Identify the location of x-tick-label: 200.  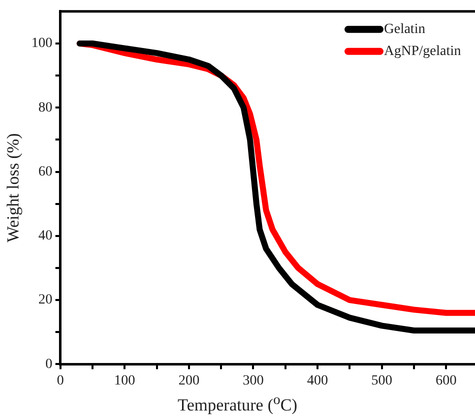
(189, 380).